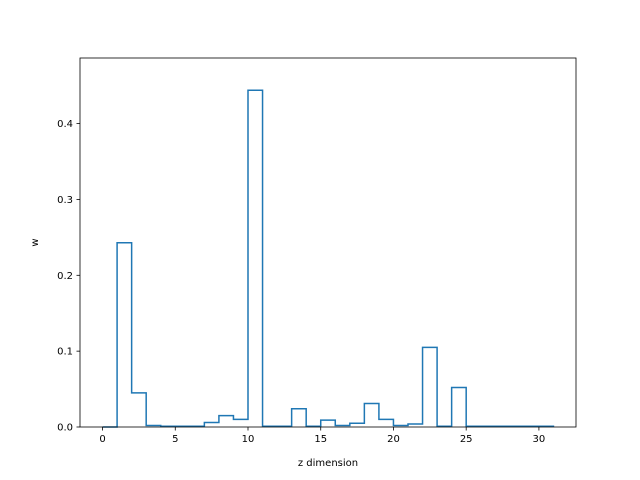  What do you see at coordinates (328, 463) in the screenshot?
I see `x-axis-label: z dimension` at bounding box center [328, 463].